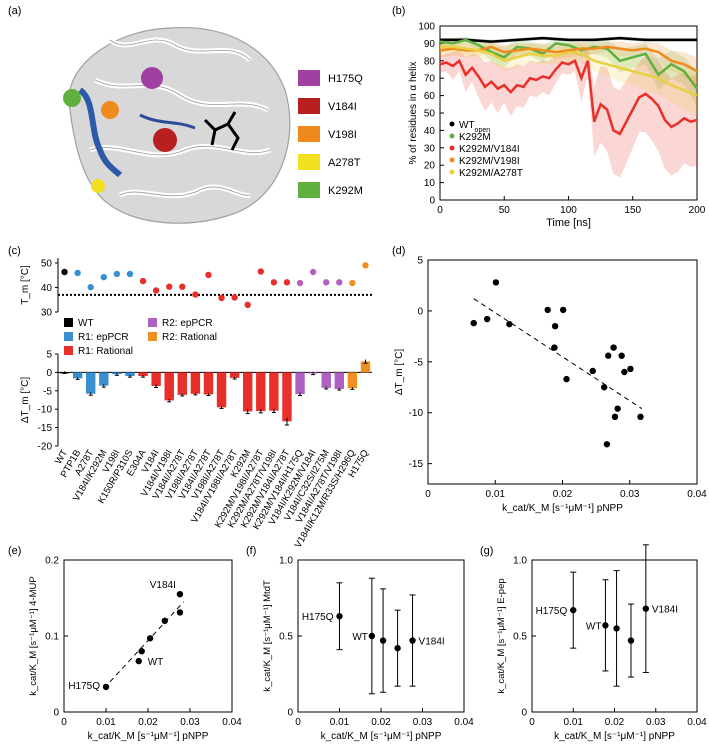 The image size is (709, 753). Describe the element at coordinates (156, 662) in the screenshot. I see `point-label: WT` at that location.